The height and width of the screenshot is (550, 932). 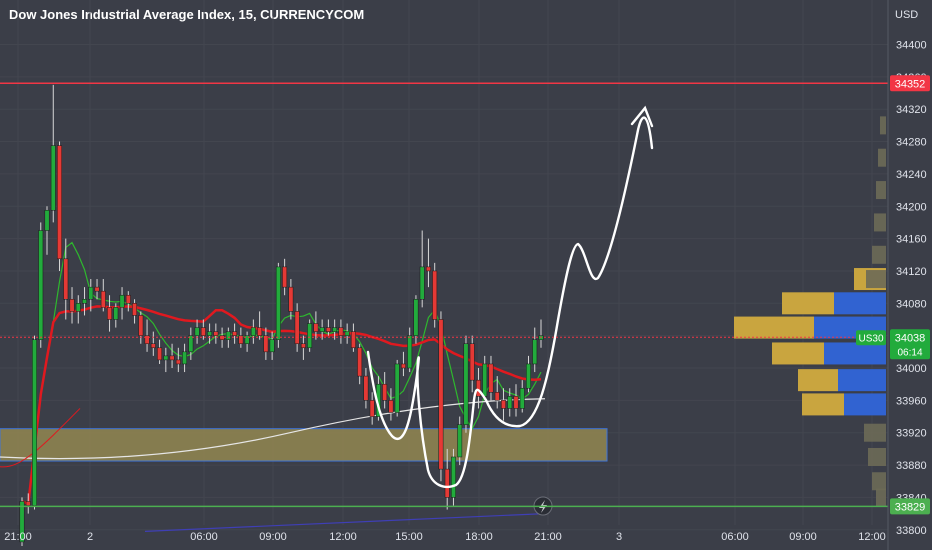 What do you see at coordinates (911, 207) in the screenshot?
I see `y-tick-label: 34200` at bounding box center [911, 207].